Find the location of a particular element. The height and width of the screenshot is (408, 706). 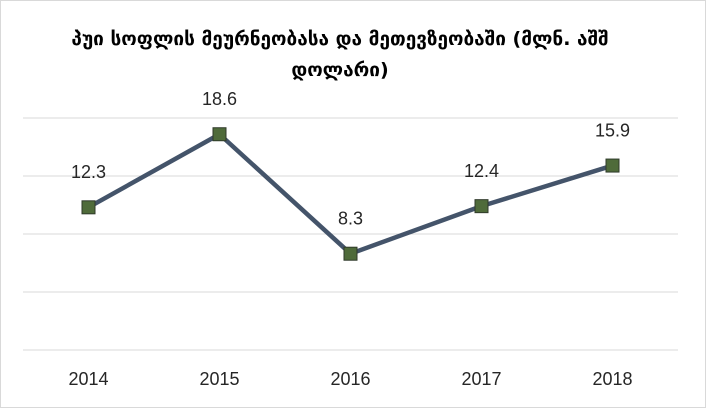

data-label: 12.3 is located at coordinates (88, 172).